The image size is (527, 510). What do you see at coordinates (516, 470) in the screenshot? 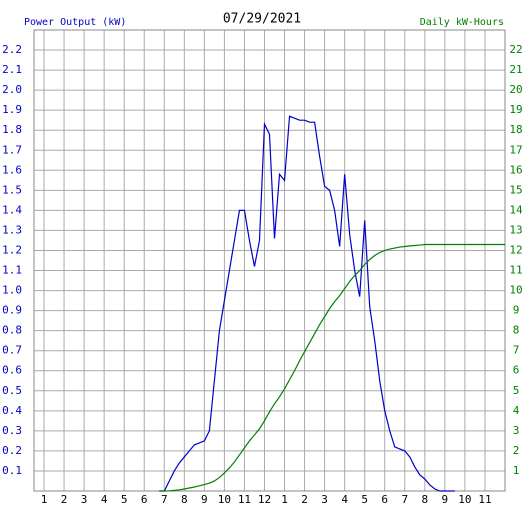
I see `y2-tick-label: 1` at bounding box center [516, 470].